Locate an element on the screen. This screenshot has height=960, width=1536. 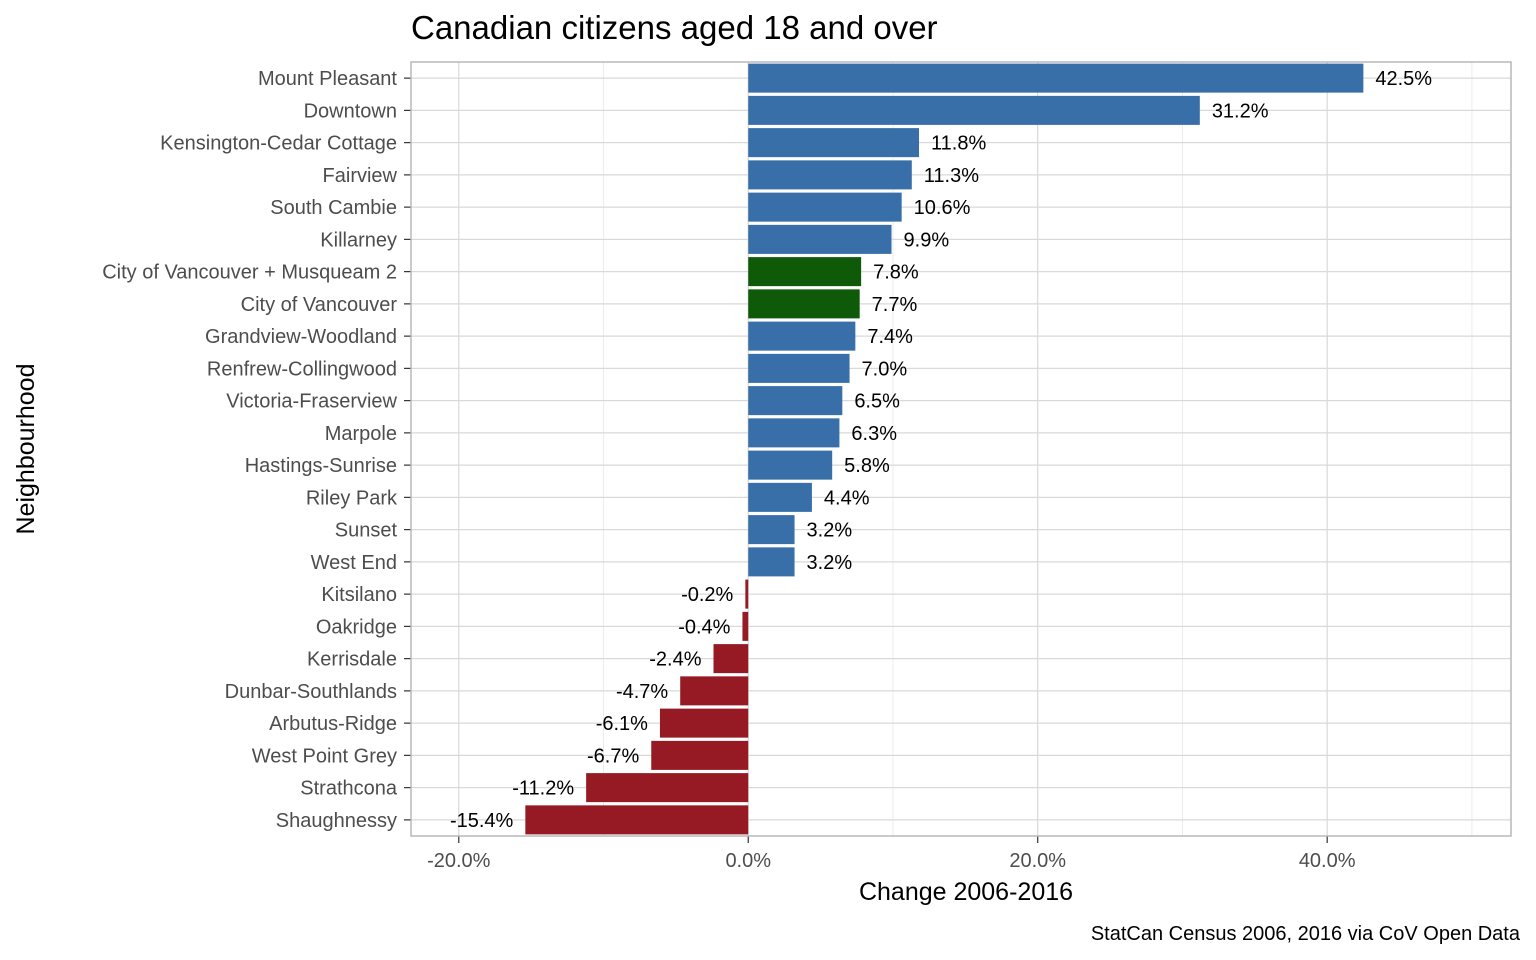
value-label-7: 7.7% is located at coordinates (895, 305).